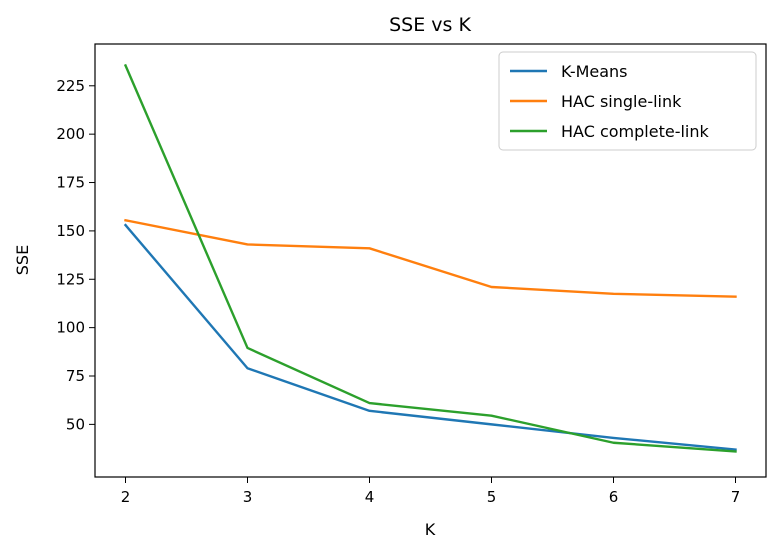 The width and height of the screenshot is (782, 550). What do you see at coordinates (614, 497) in the screenshot?
I see `x-tick-label: 6` at bounding box center [614, 497].